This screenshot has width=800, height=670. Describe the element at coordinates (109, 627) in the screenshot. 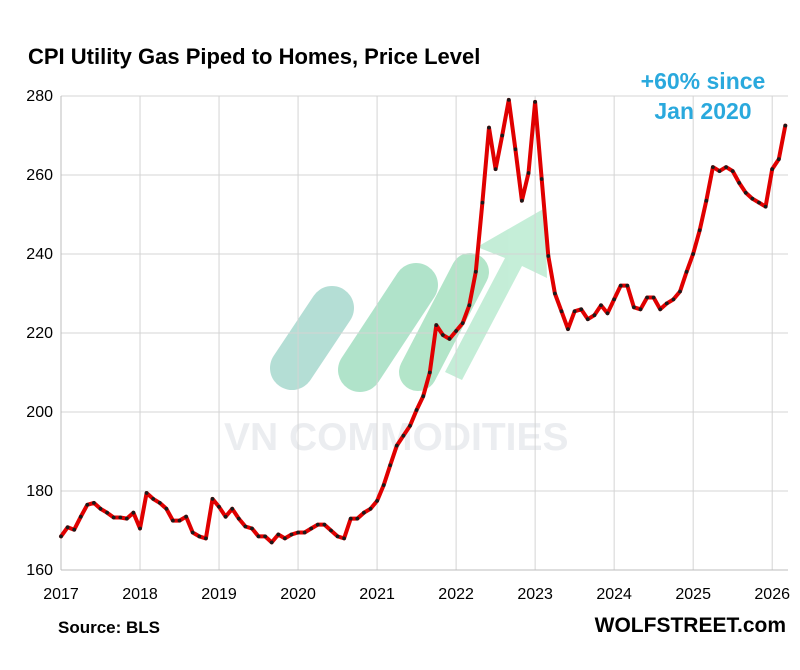

I see `source-label: Source: BLS` at that location.